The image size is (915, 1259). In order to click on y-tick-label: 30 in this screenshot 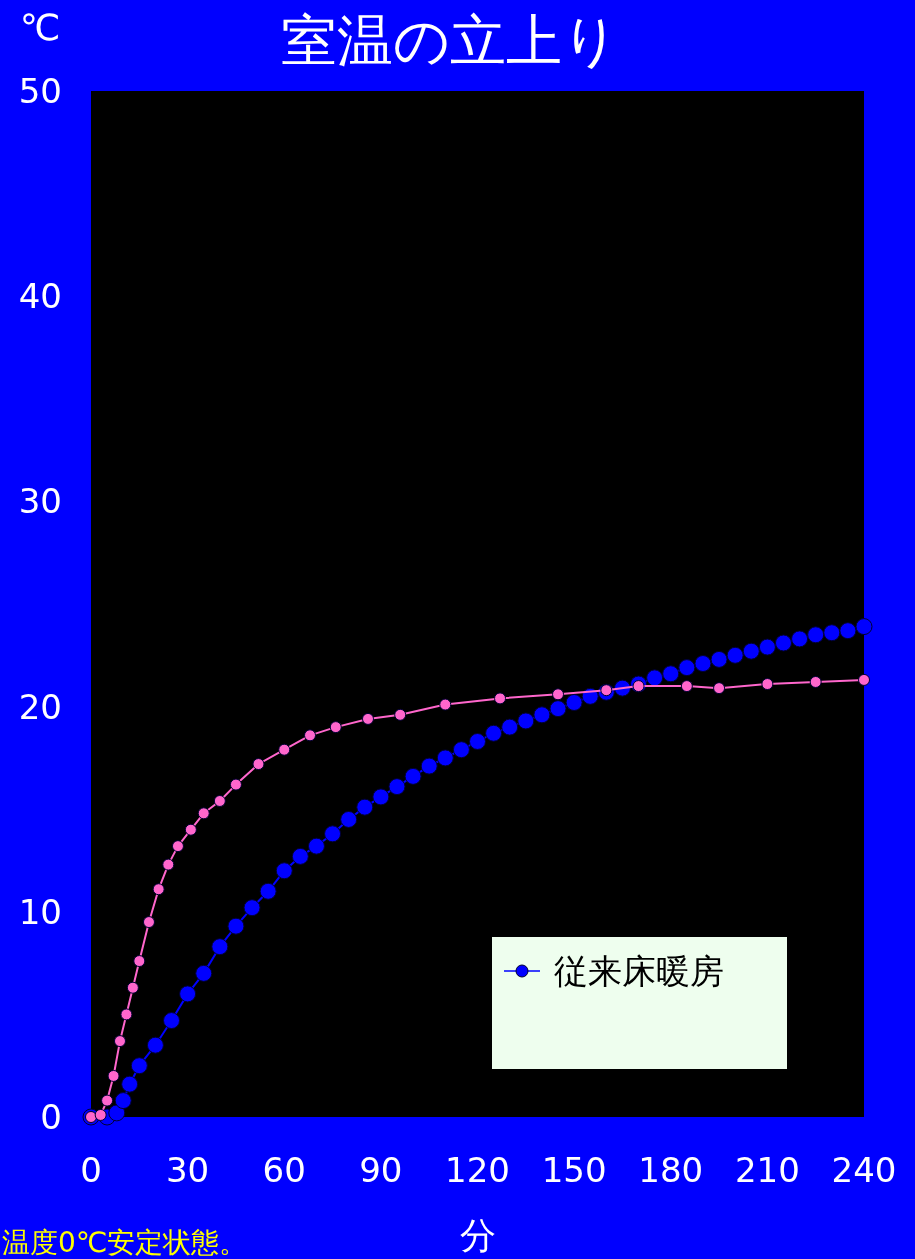, I will do `click(40, 501)`.